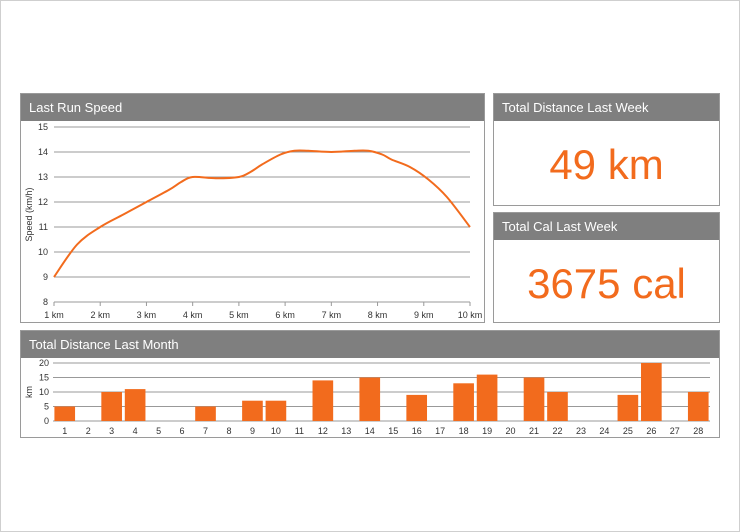  Describe the element at coordinates (534, 431) in the screenshot. I see `month-x-tick: 21` at that location.